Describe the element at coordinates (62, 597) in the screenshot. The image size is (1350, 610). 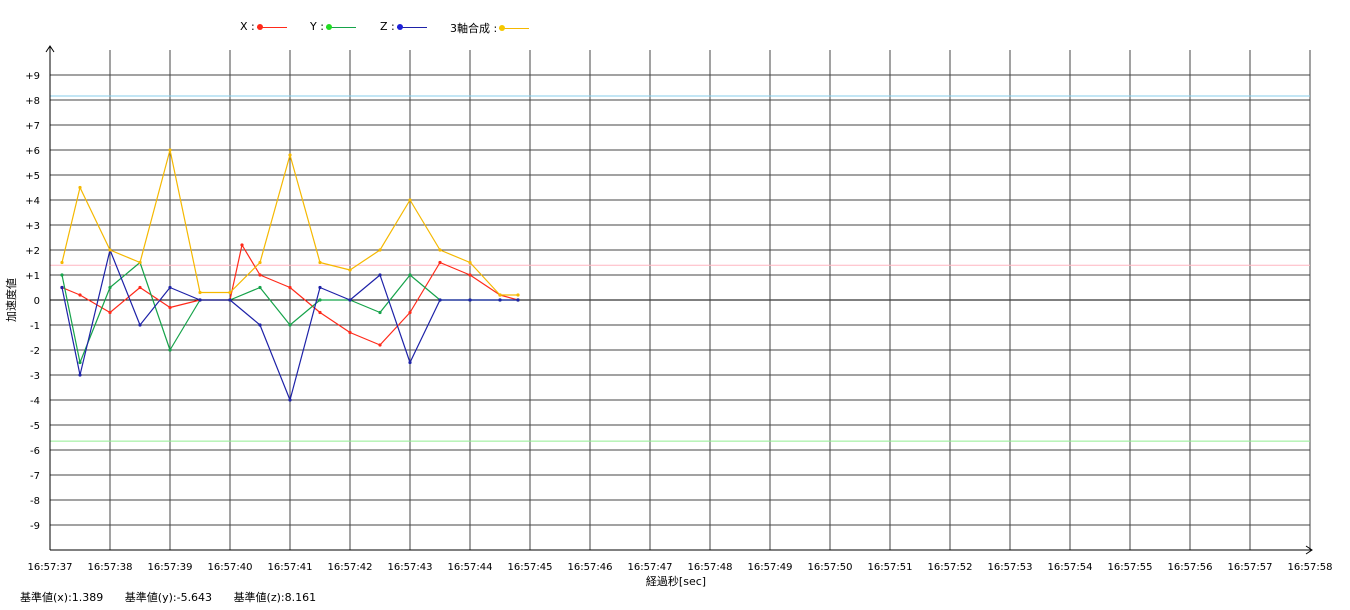
I see `baseline-x: 基準値(x):1.389` at that location.